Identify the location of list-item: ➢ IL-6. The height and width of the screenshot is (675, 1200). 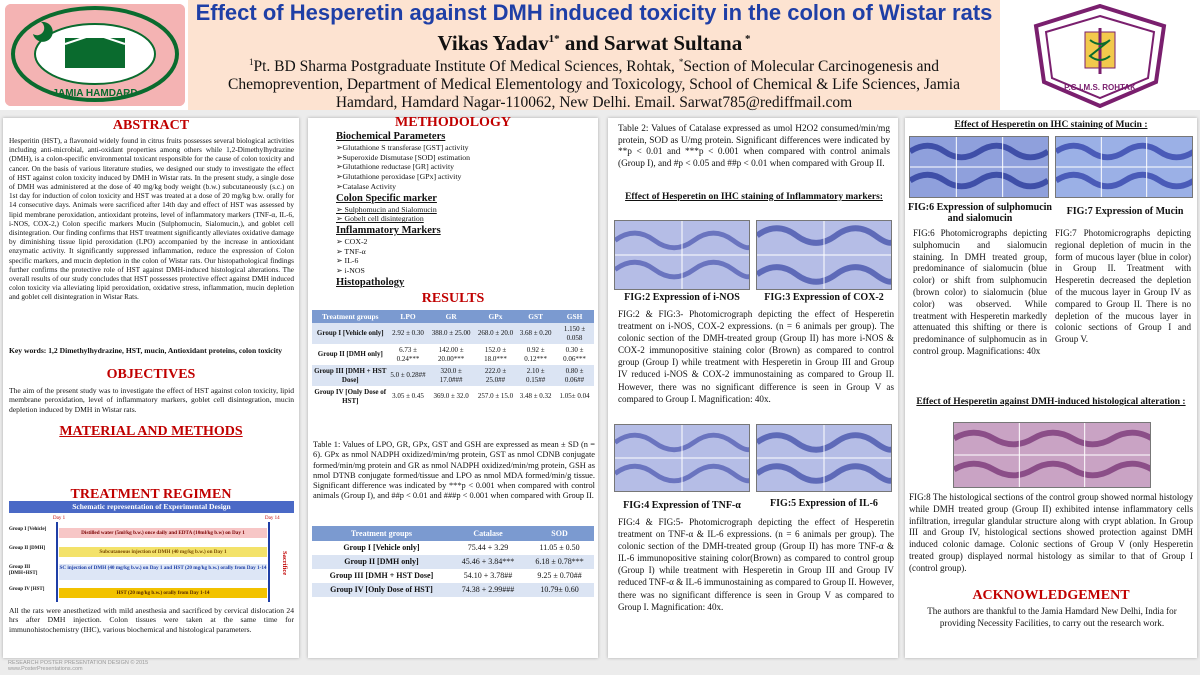
(347, 261).